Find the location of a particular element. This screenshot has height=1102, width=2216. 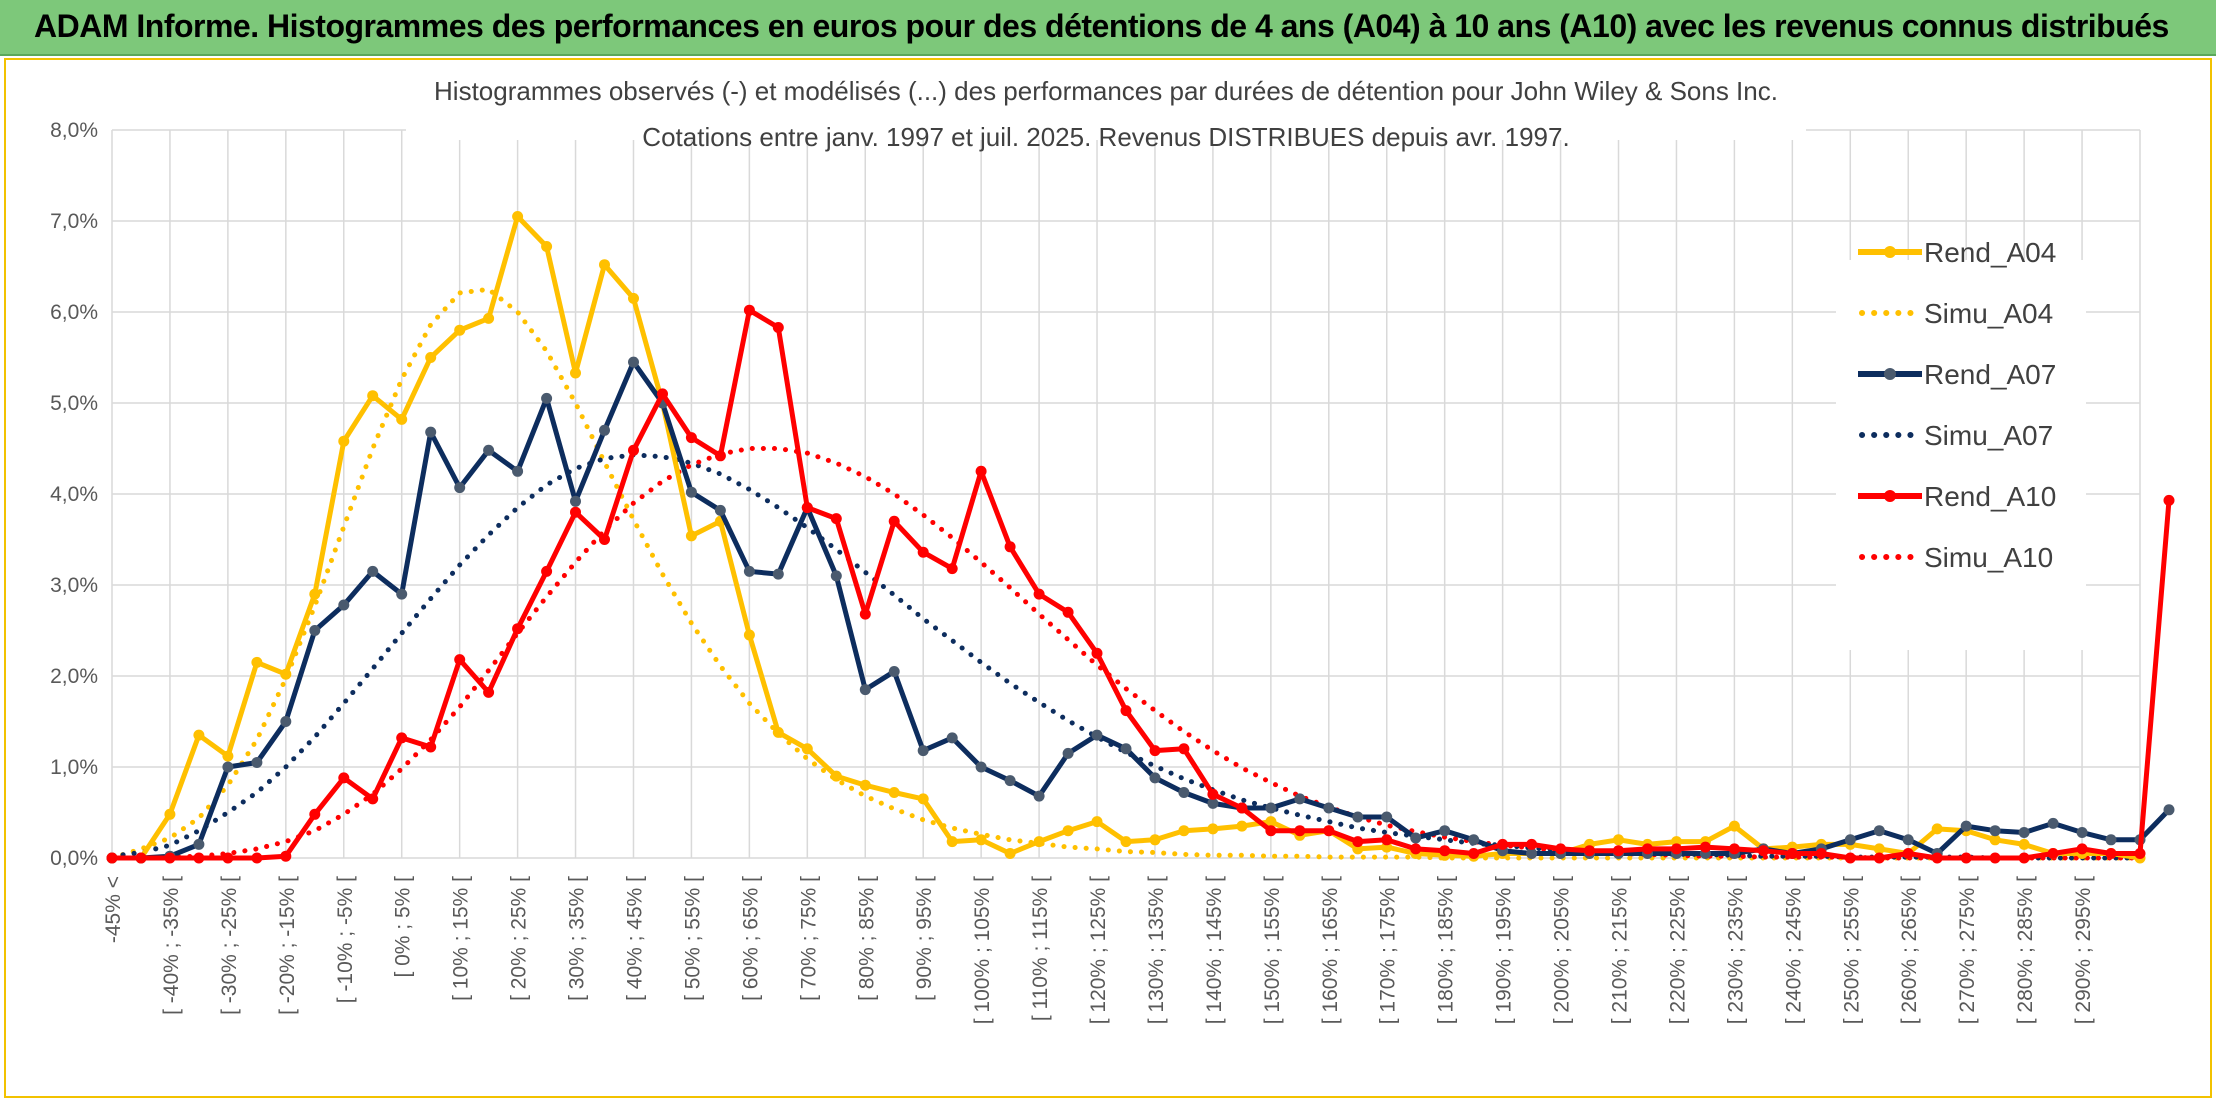

x-tick-label: [ 240% ; 245% [ is located at coordinates (1793, 950).